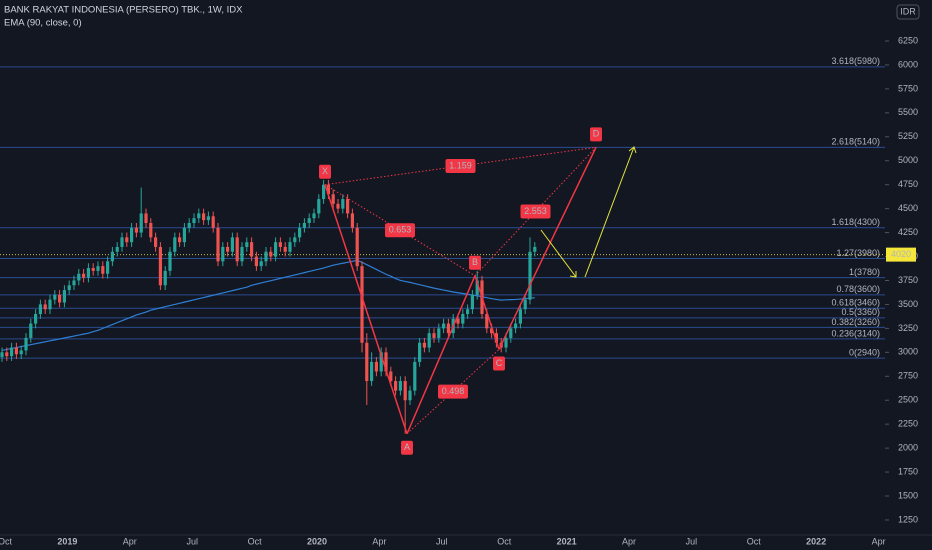 The width and height of the screenshot is (932, 550). I want to click on x-tick-label: 2022, so click(816, 541).